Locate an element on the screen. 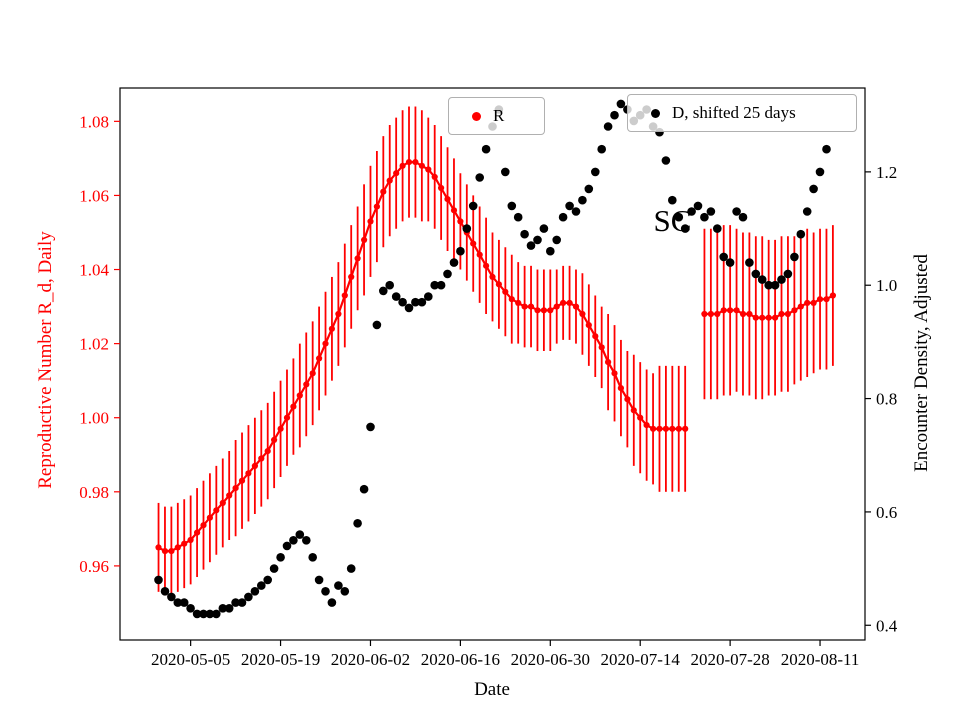 This screenshot has width=960, height=720. left-y-tick-label: 1.00 is located at coordinates (94, 418).